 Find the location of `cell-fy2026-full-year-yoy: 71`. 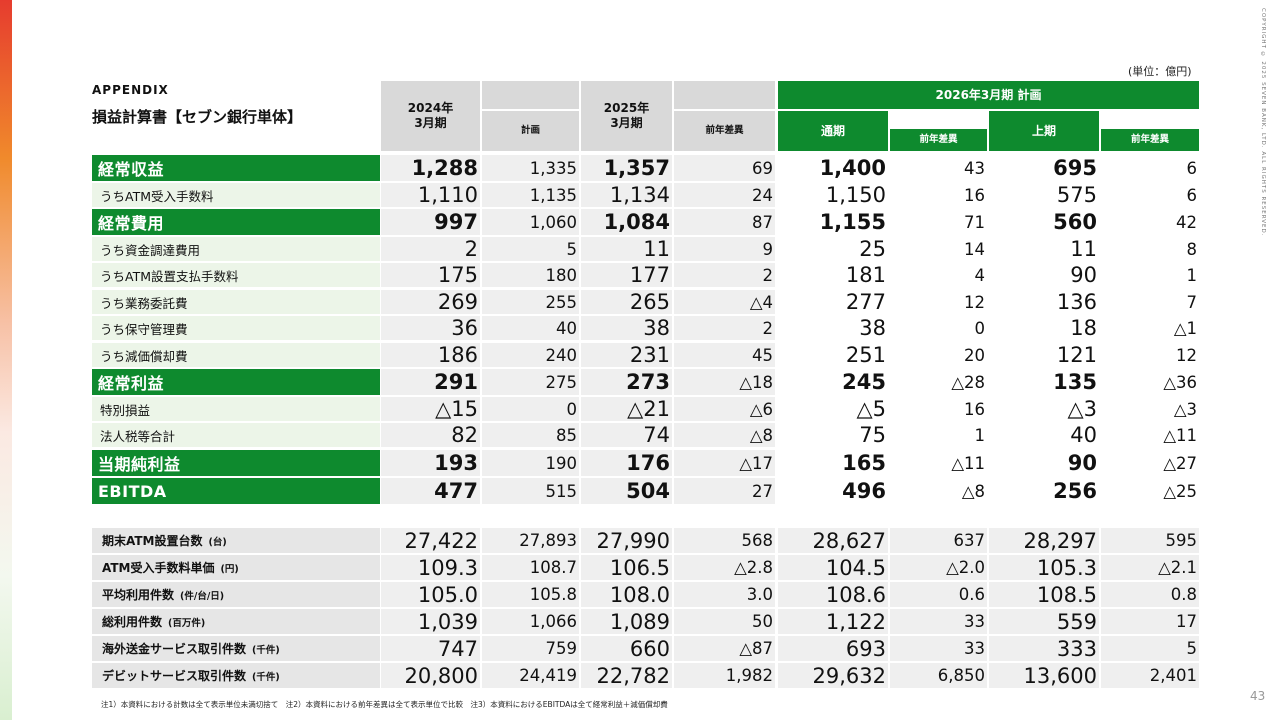

cell-fy2026-full-year-yoy: 71 is located at coordinates (974, 222).